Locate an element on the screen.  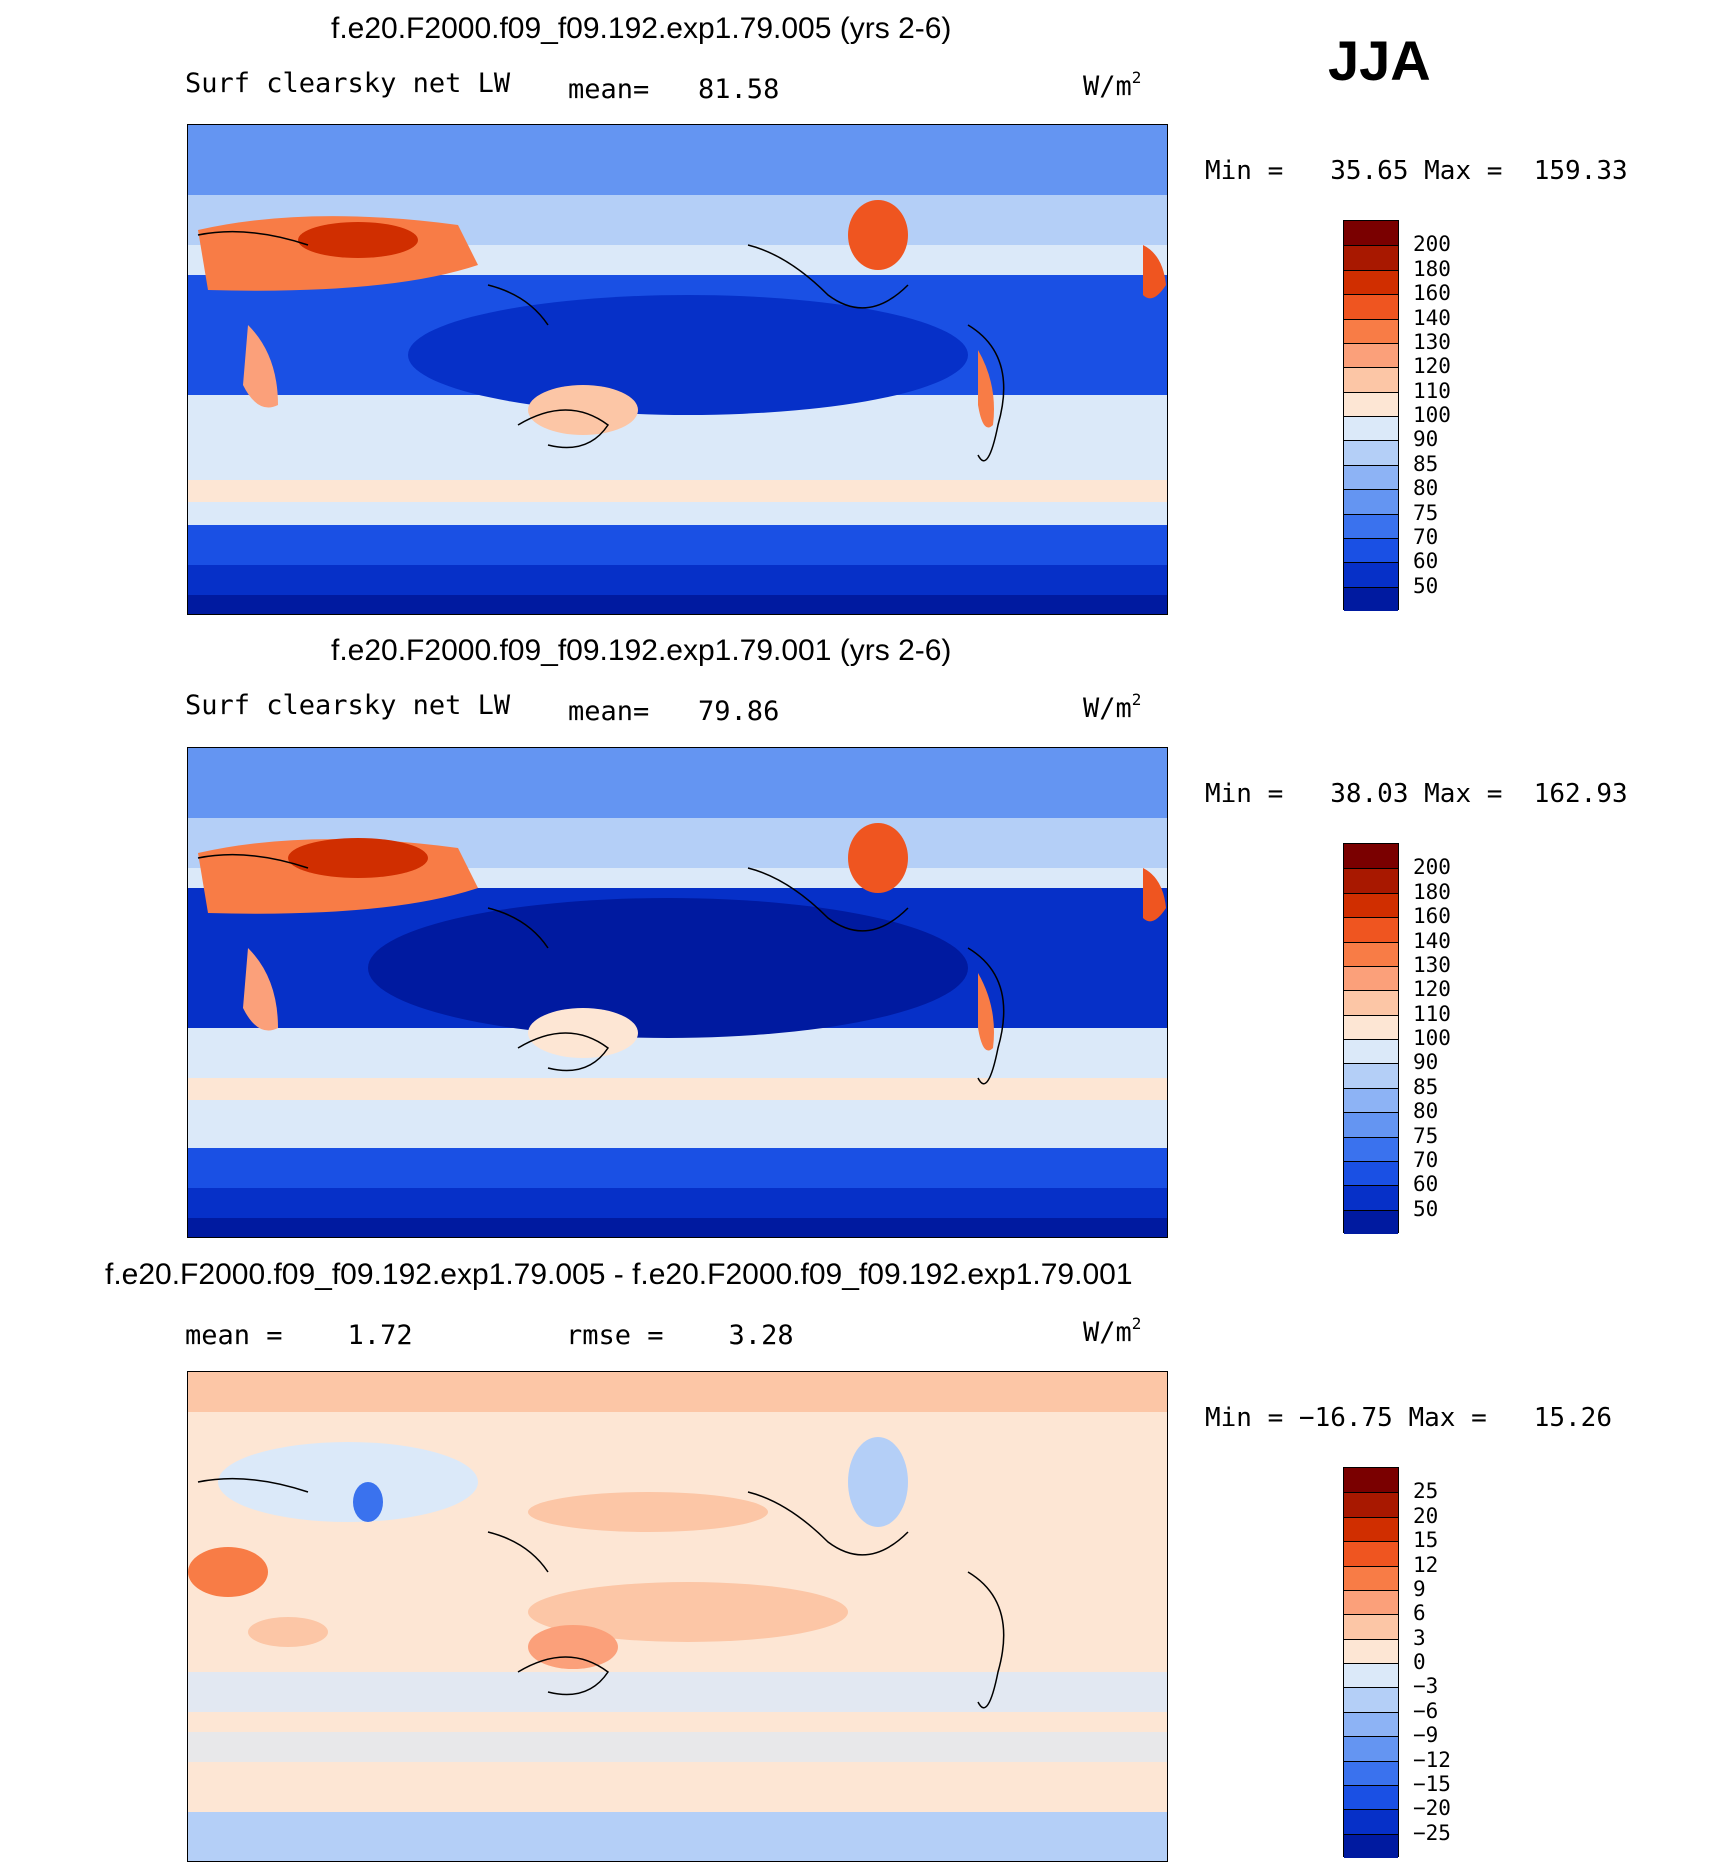
colorbar-tick-label: 20 is located at coordinates (1426, 1515).